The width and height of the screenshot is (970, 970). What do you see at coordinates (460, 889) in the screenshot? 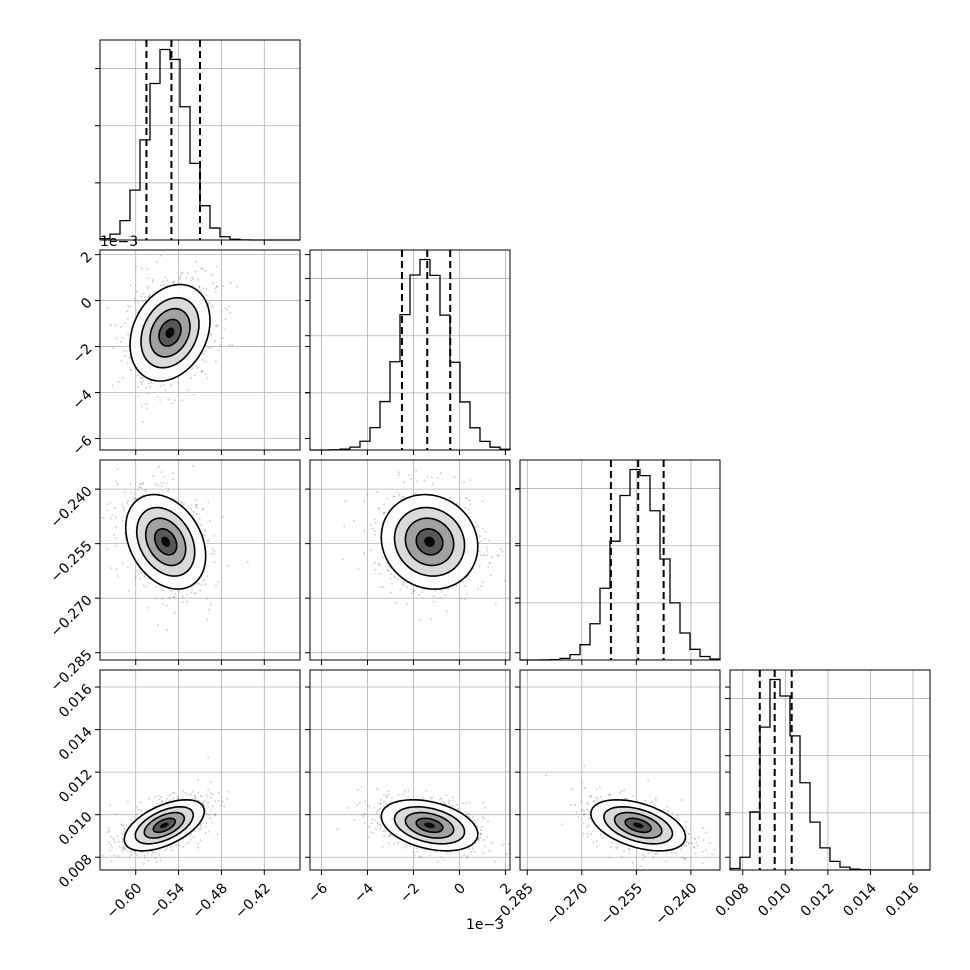
I see `x-tick-label: 0` at bounding box center [460, 889].